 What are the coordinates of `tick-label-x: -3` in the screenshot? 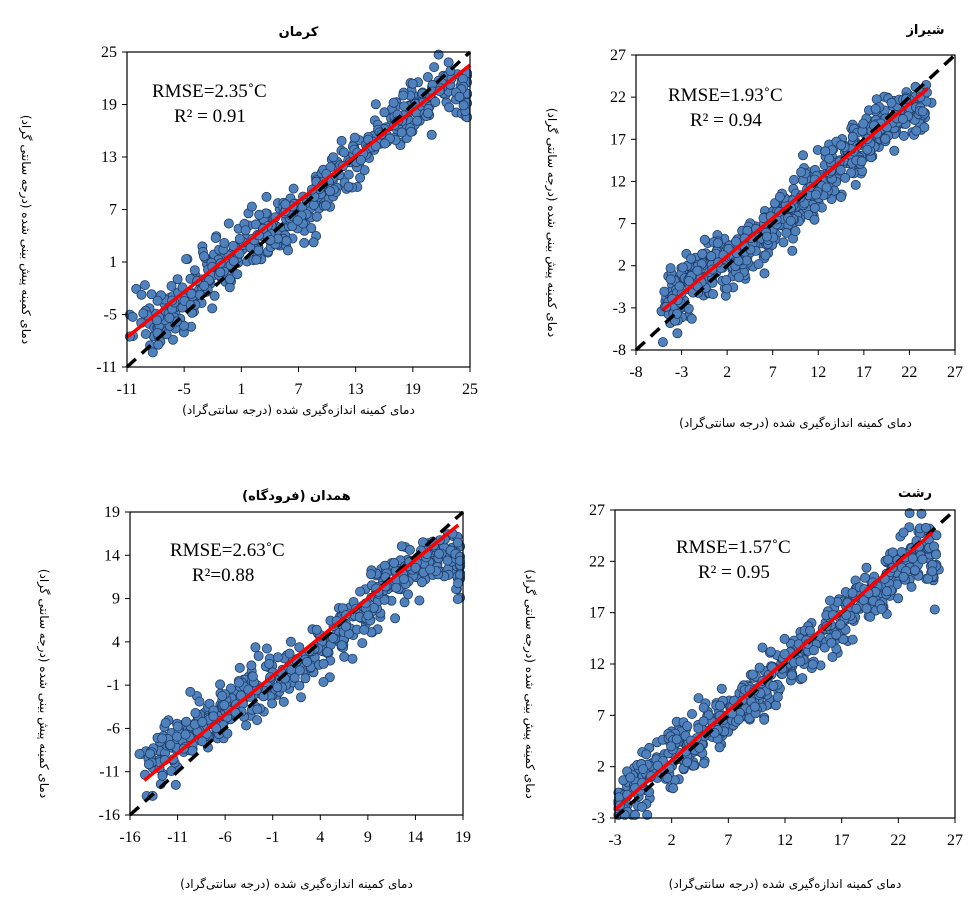 It's located at (614, 840).